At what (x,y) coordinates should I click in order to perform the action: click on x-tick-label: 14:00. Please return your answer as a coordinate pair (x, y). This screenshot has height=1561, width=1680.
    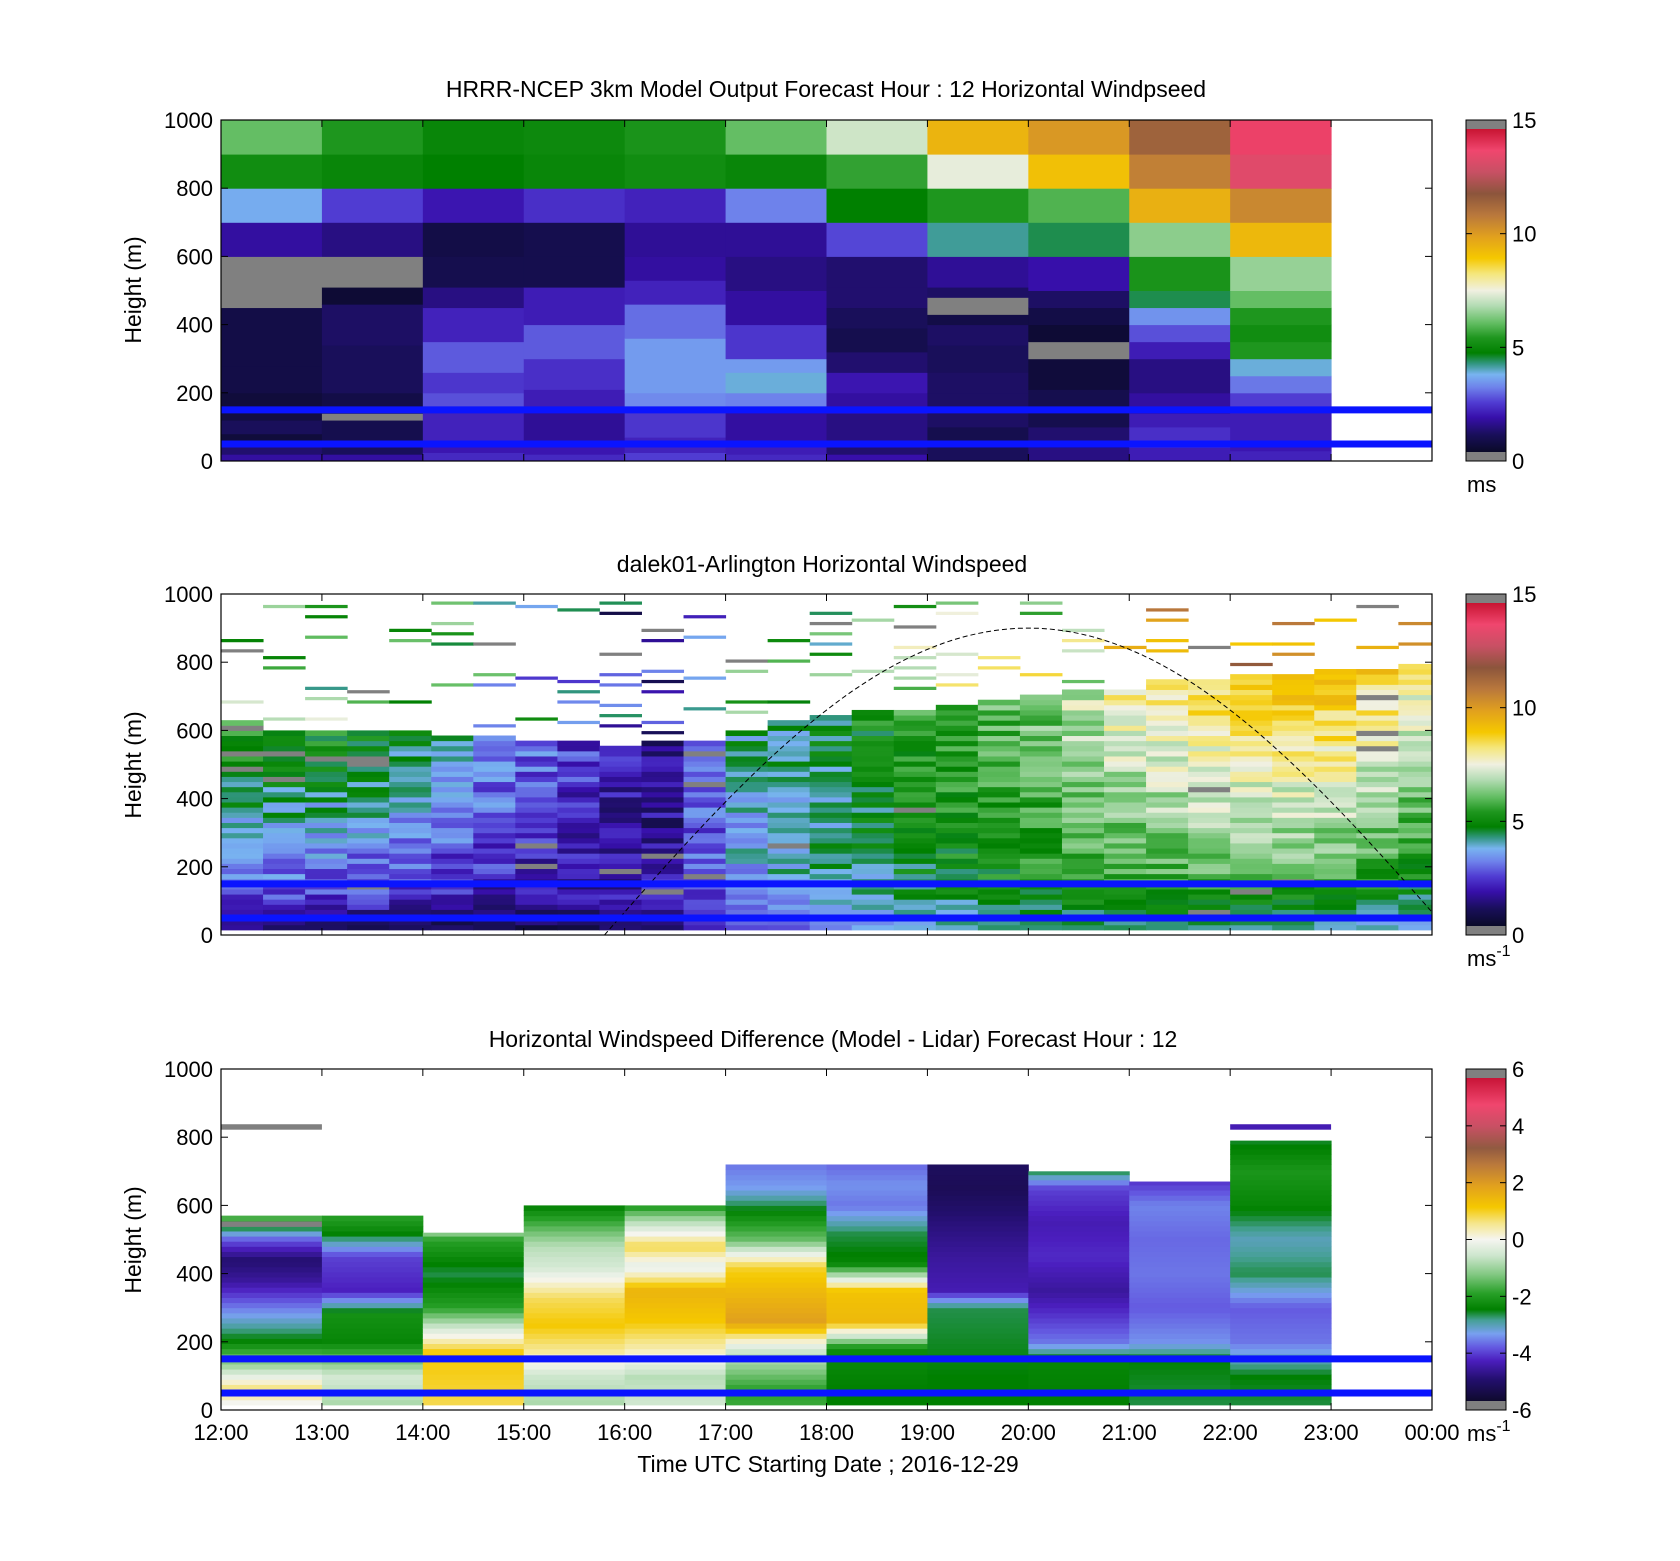
    Looking at the image, I should click on (422, 1432).